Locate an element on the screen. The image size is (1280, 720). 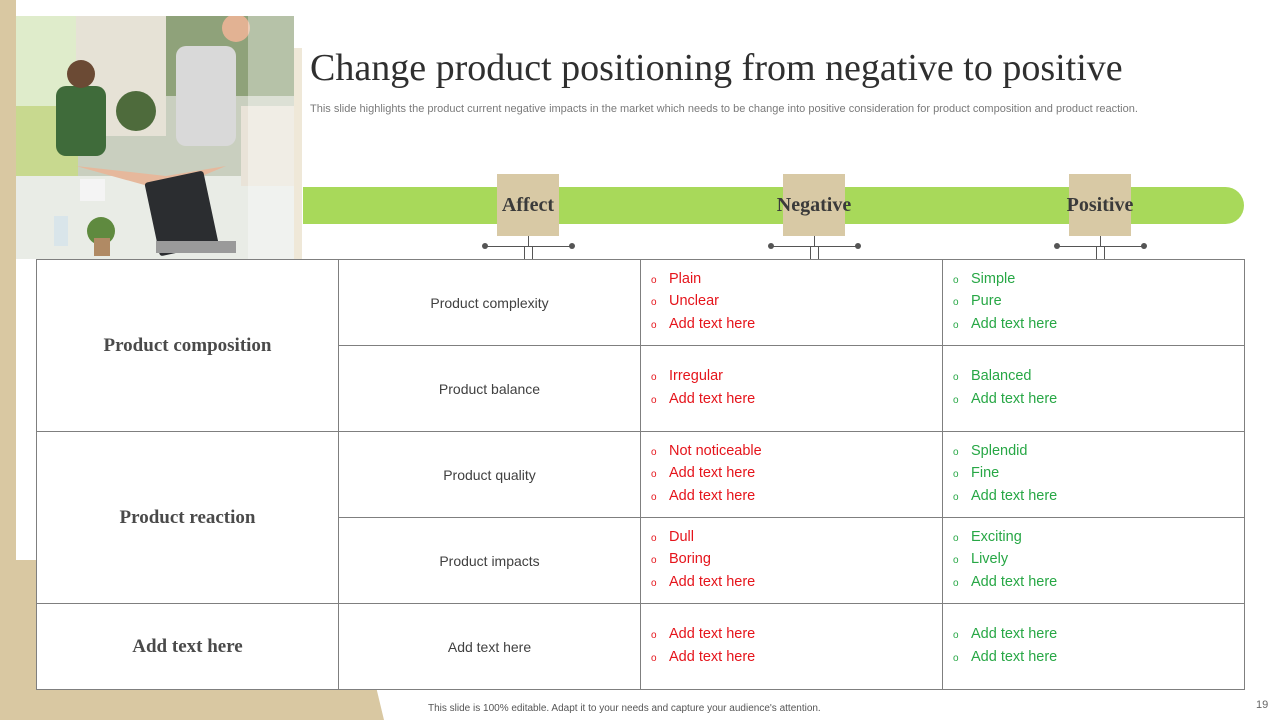
positive-cell: o Exciting o Lively o Add text here is located at coordinates (1093, 560).